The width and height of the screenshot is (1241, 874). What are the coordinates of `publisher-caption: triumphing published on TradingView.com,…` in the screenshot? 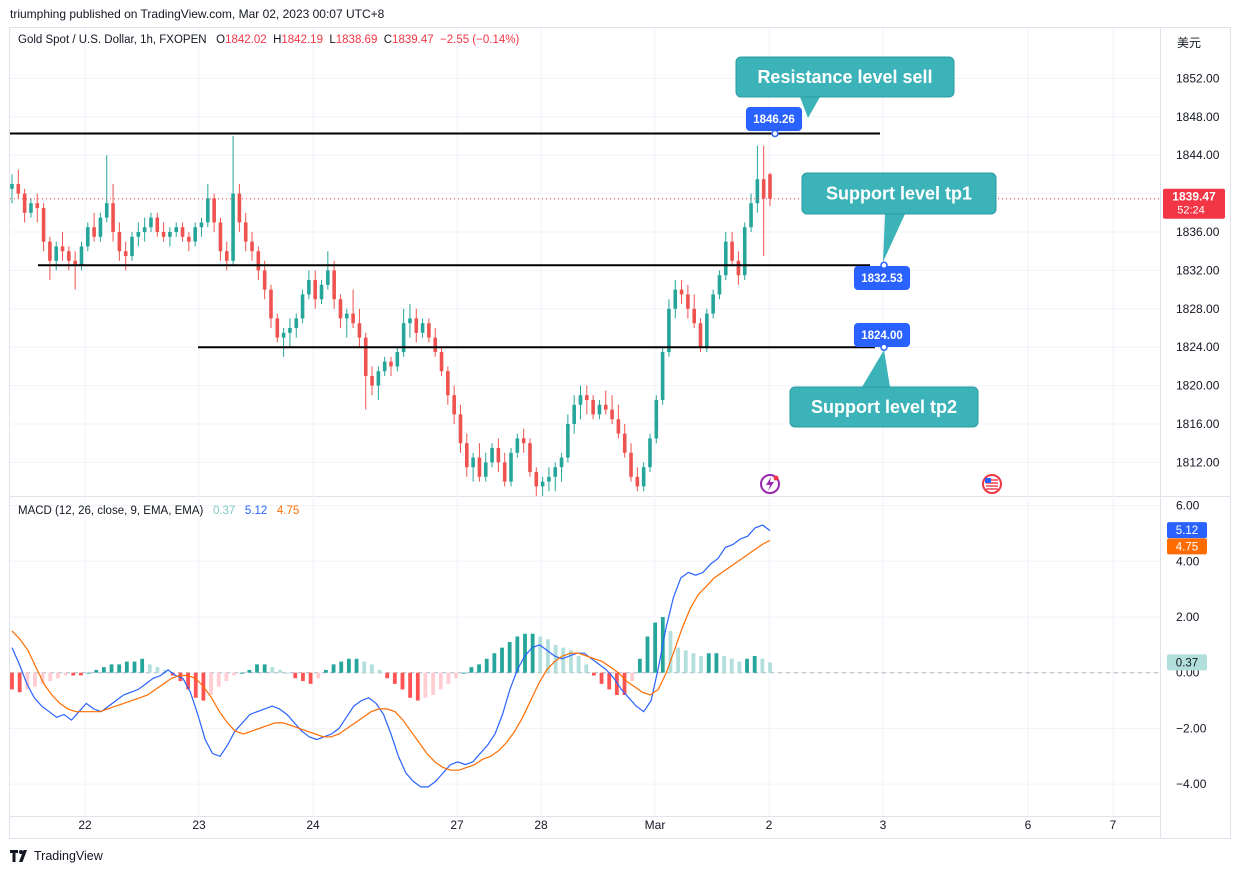 It's located at (197, 14).